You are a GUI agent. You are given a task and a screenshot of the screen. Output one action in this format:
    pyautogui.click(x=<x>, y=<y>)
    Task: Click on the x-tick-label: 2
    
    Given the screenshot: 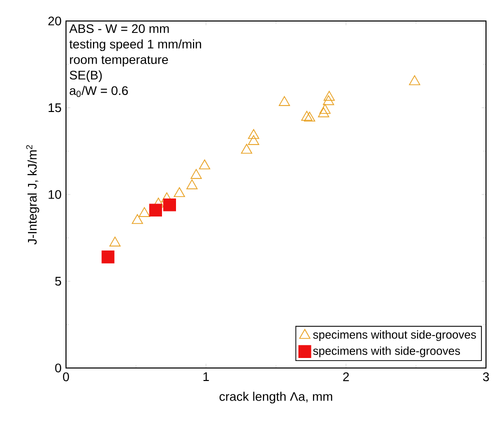 What is the action you would take?
    pyautogui.click(x=346, y=377)
    